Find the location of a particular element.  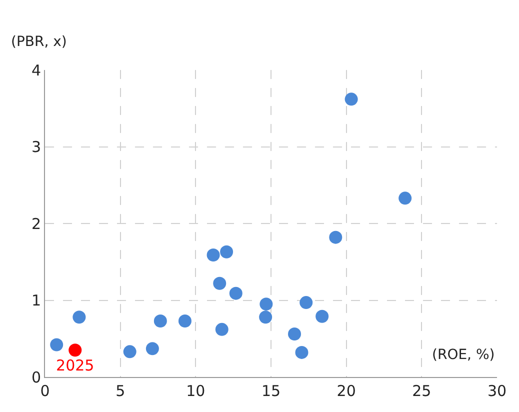

x-tick-label: 25 is located at coordinates (422, 391).